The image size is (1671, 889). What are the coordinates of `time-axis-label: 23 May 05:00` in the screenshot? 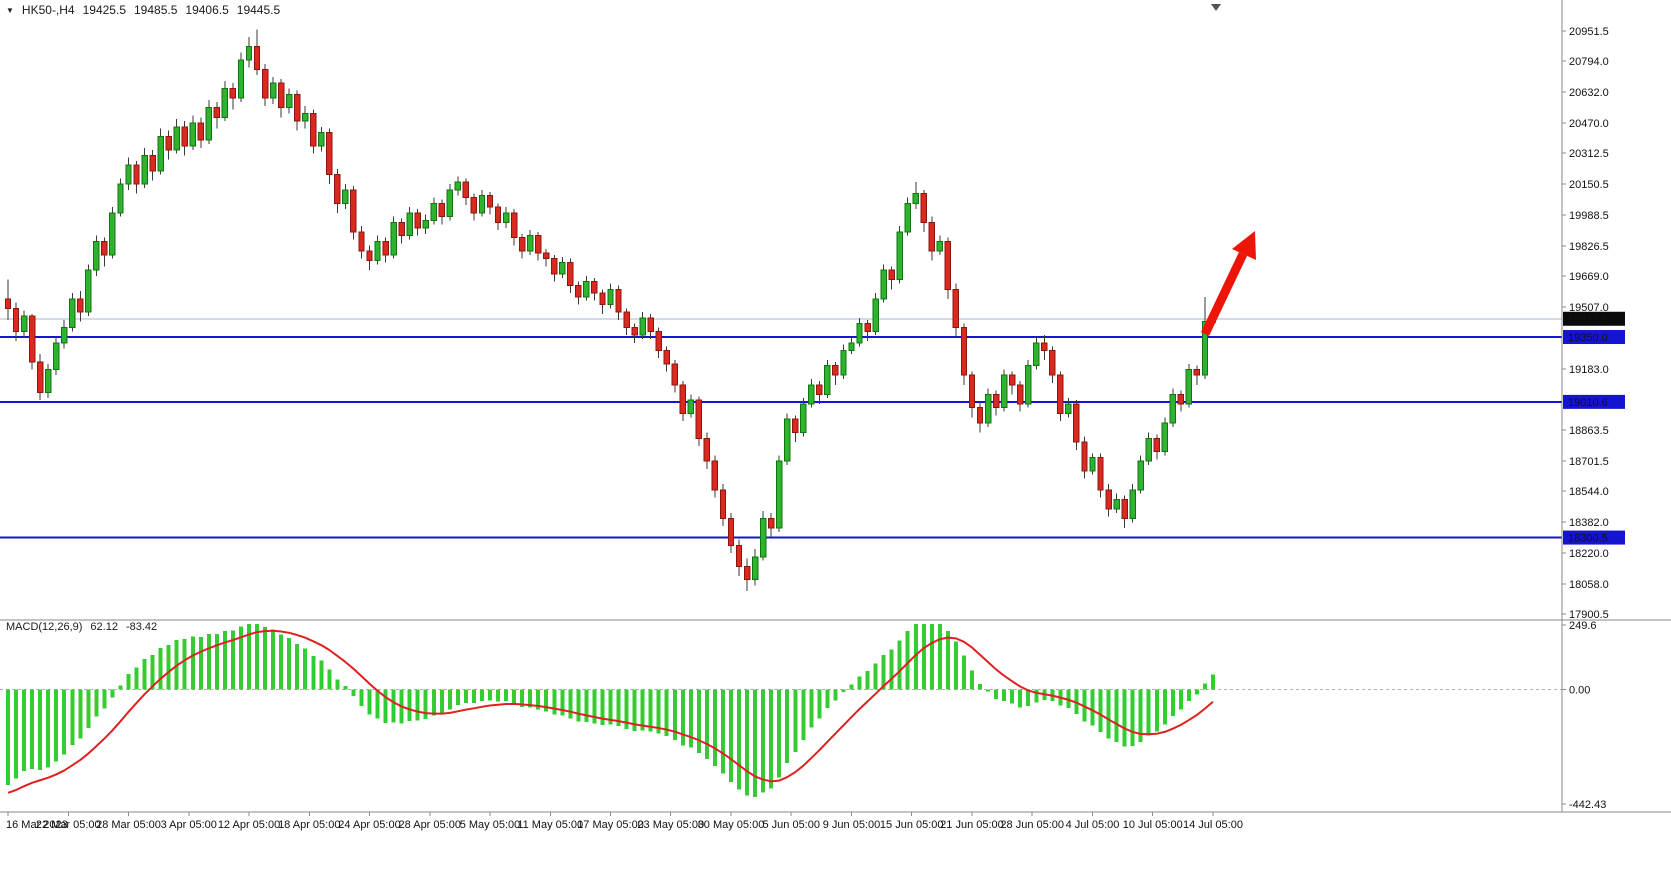 It's located at (670, 825).